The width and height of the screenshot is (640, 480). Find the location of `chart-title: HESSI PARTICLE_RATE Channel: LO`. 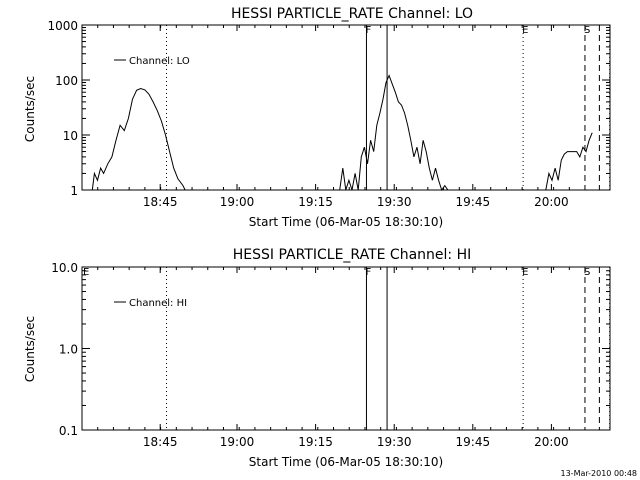

chart-title: HESSI PARTICLE_RATE Channel: LO is located at coordinates (352, 14).